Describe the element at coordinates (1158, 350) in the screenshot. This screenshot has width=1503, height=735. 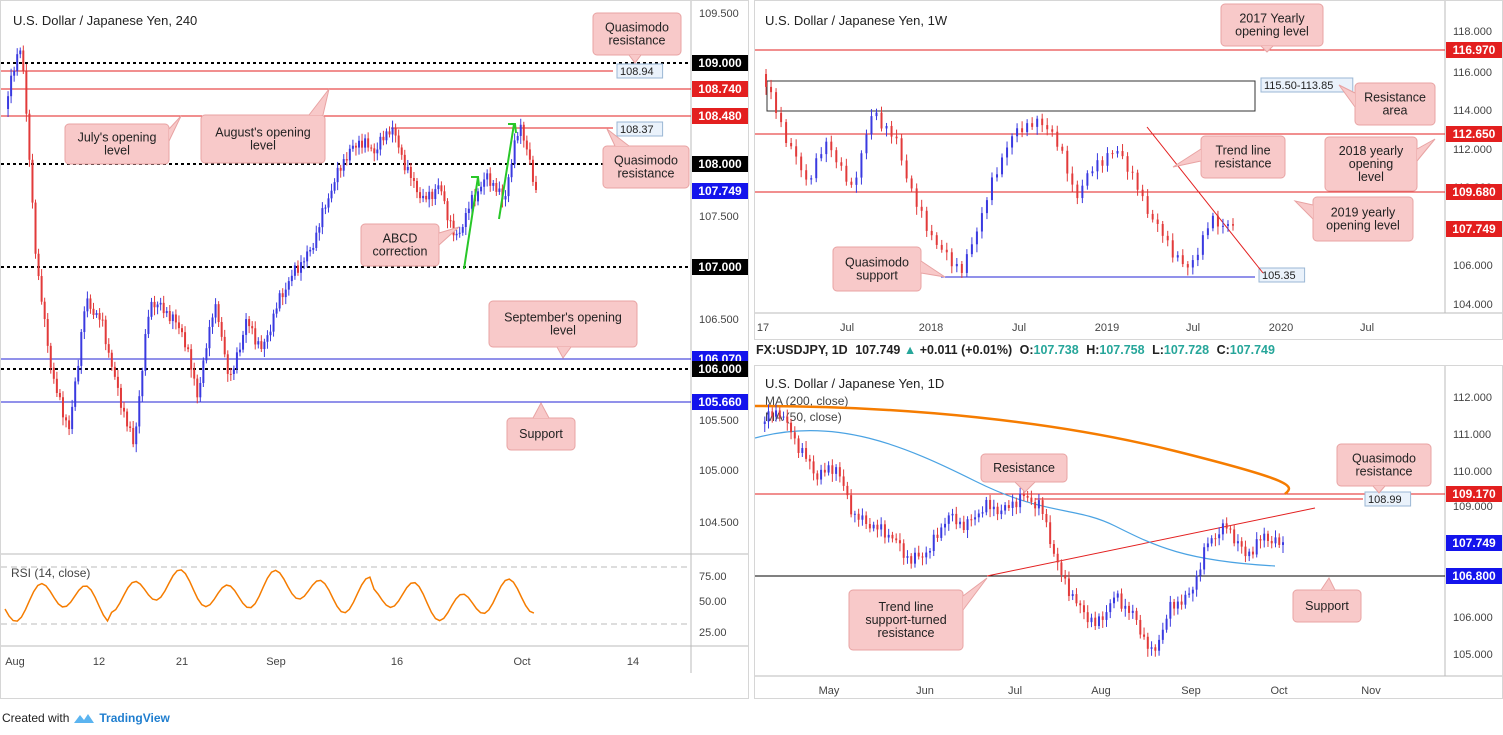
I see `low-label: L:` at that location.